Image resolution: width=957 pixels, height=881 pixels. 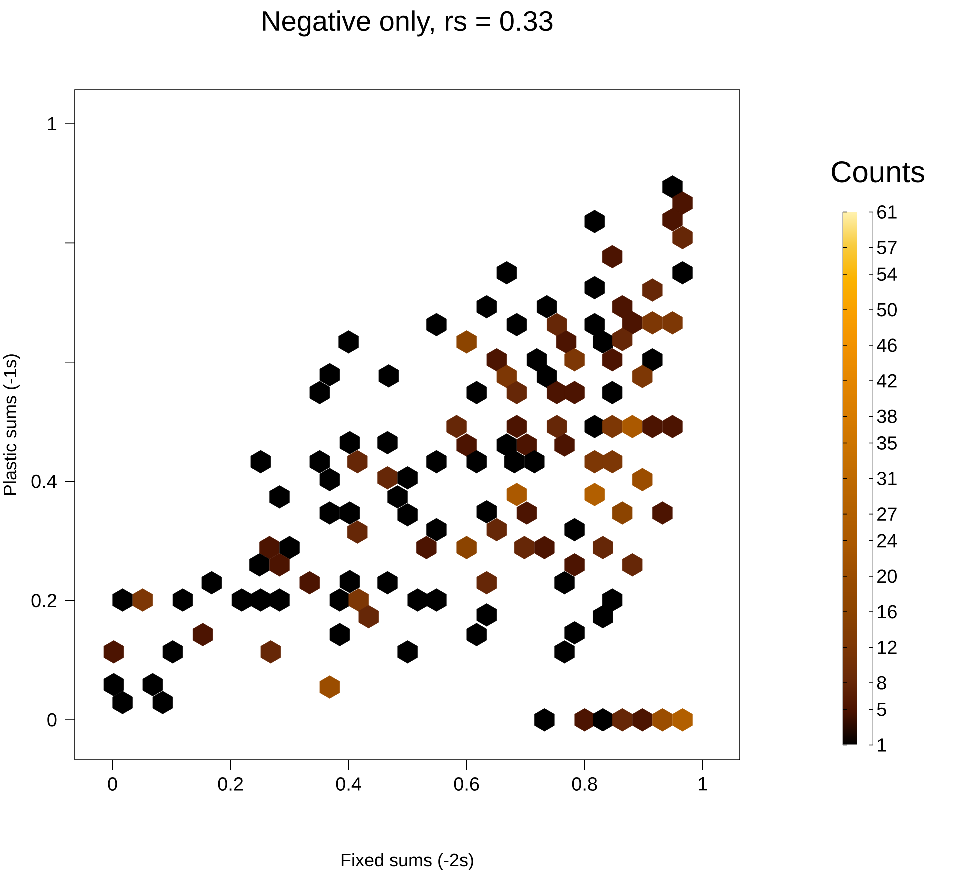 I want to click on x-tick-label: 0.8, so click(x=585, y=784).